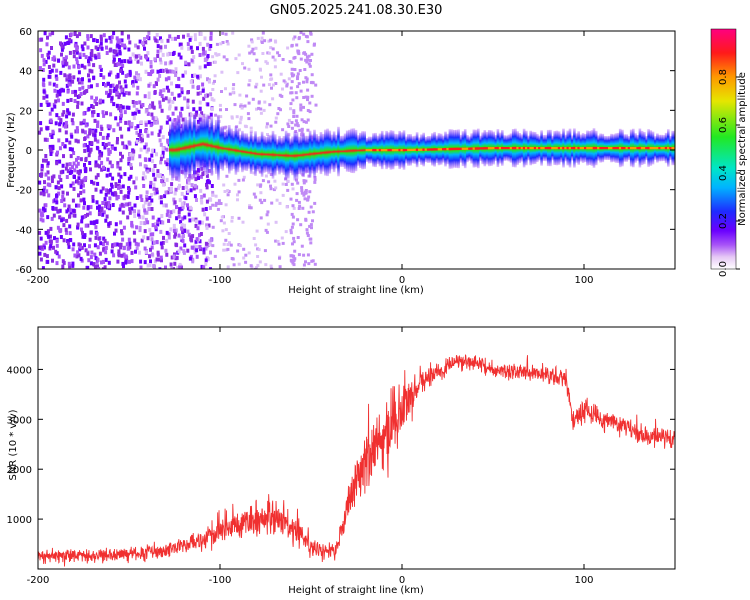  What do you see at coordinates (402, 280) in the screenshot?
I see `spectrogram-x-tick-label: 0` at bounding box center [402, 280].